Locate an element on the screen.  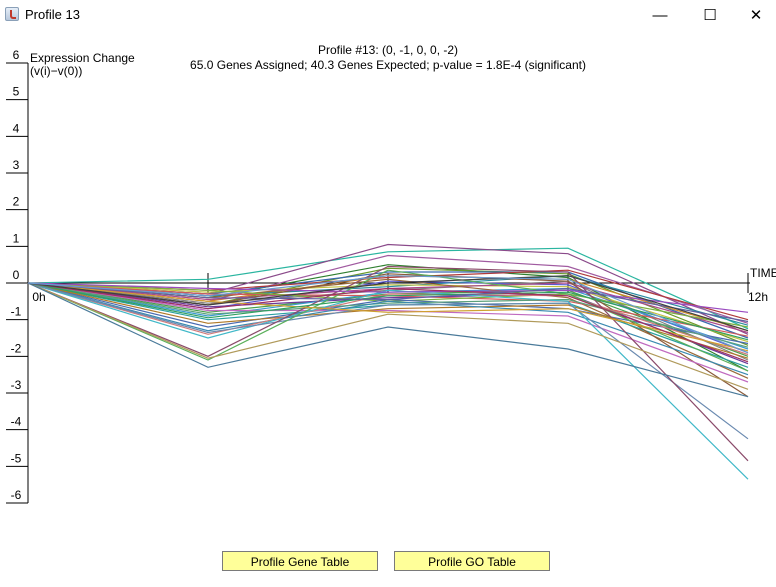
x-axis-label: TIME is located at coordinates (763, 273).